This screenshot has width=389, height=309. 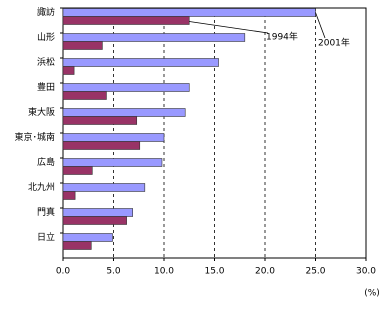 I want to click on y-tick-label: 北九州, so click(x=41, y=187).